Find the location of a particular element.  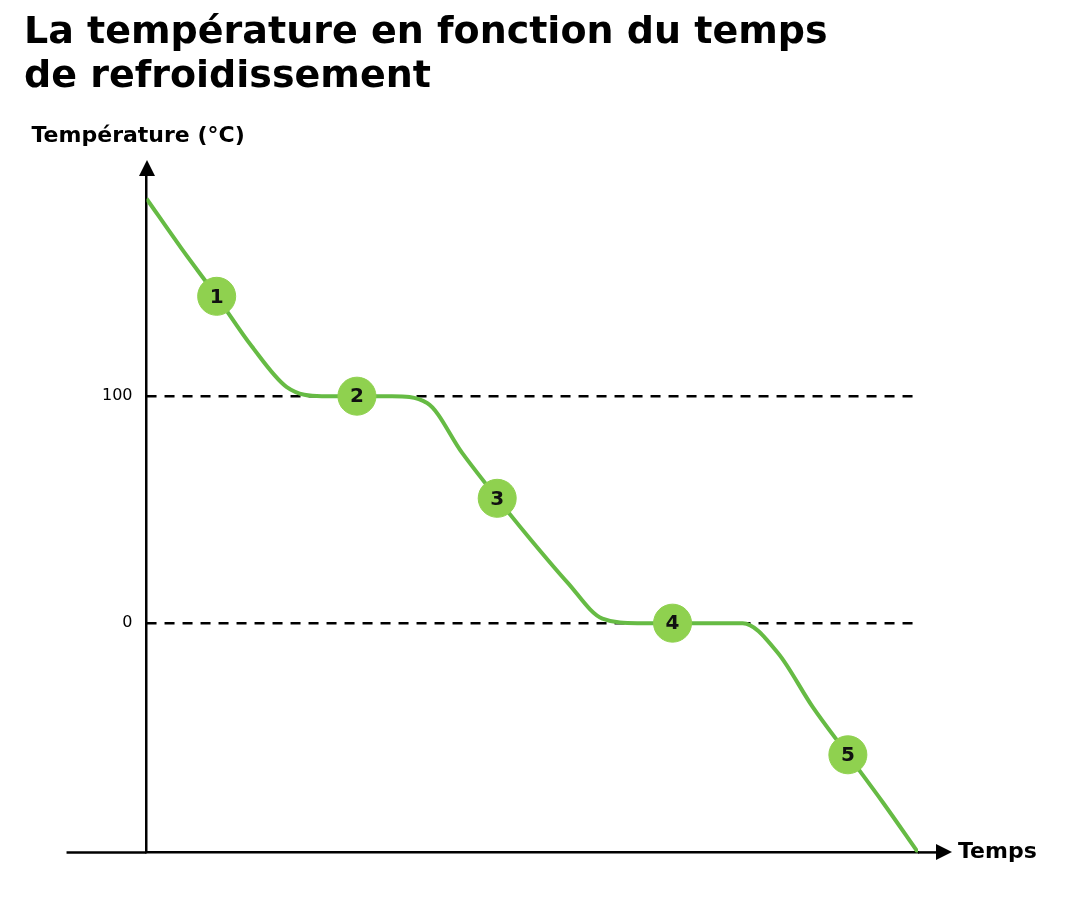

annotation: 5 is located at coordinates (847, 754).